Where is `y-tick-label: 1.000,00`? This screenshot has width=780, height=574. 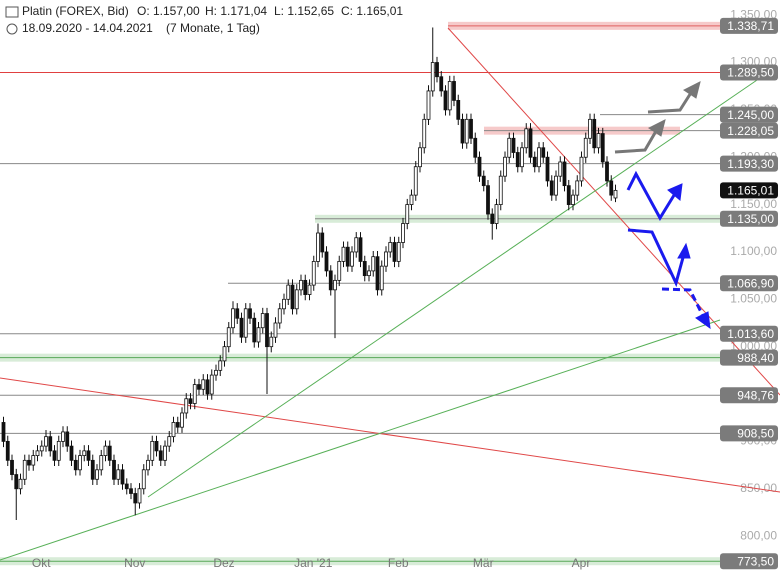
y-tick-label: 1.000,00 is located at coordinates (753, 346).